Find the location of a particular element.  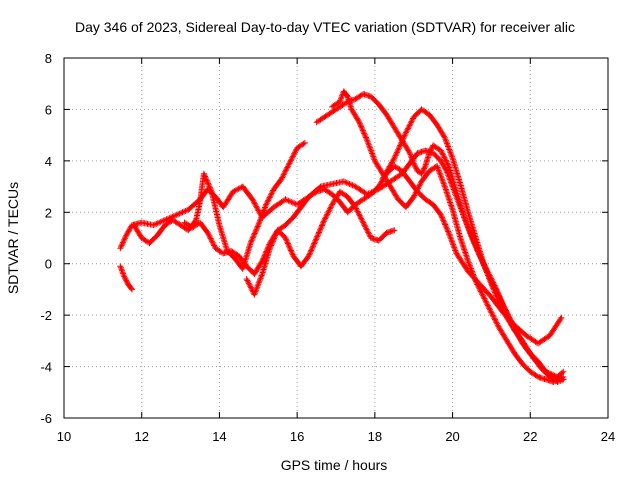

x-tick-label: 12 is located at coordinates (141, 436).